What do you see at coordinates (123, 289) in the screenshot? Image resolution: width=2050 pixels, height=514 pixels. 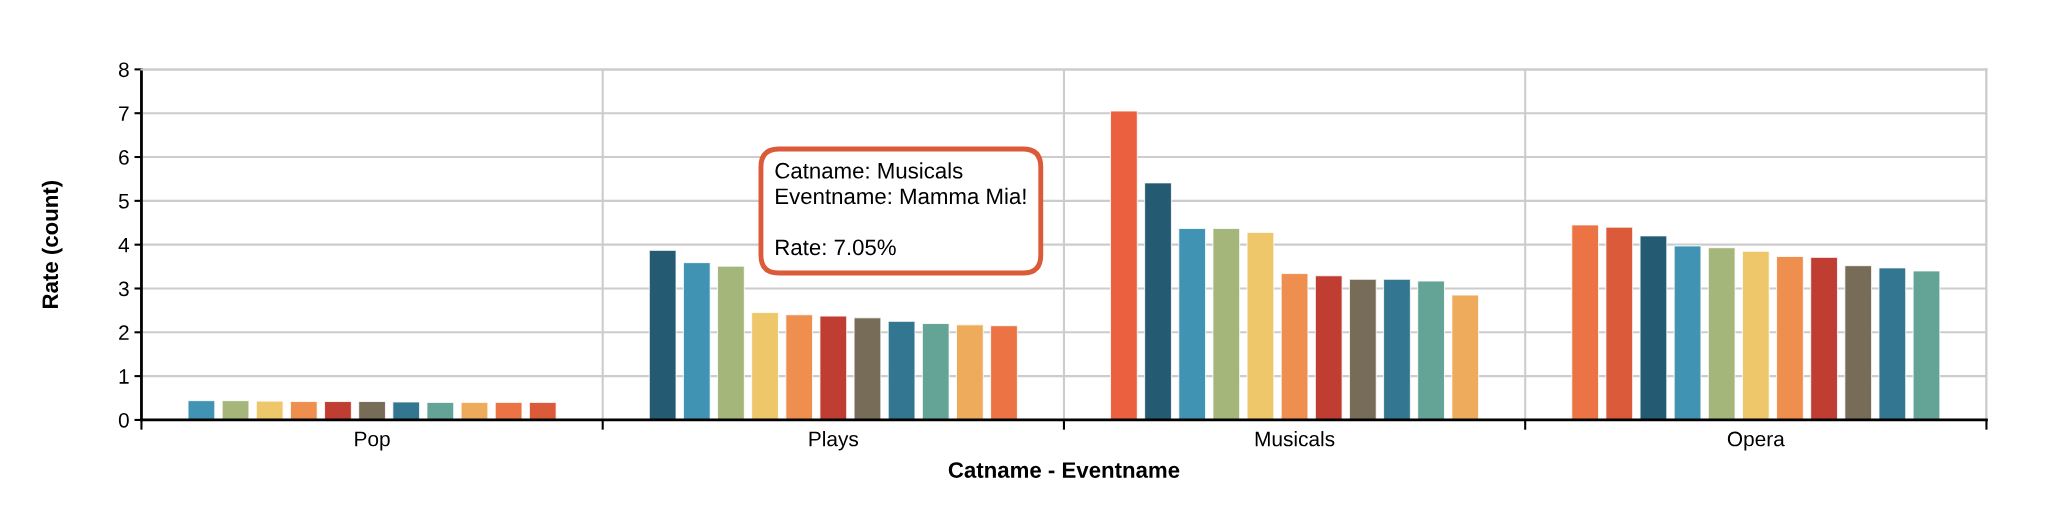 I see `y-tick-label: 3` at bounding box center [123, 289].